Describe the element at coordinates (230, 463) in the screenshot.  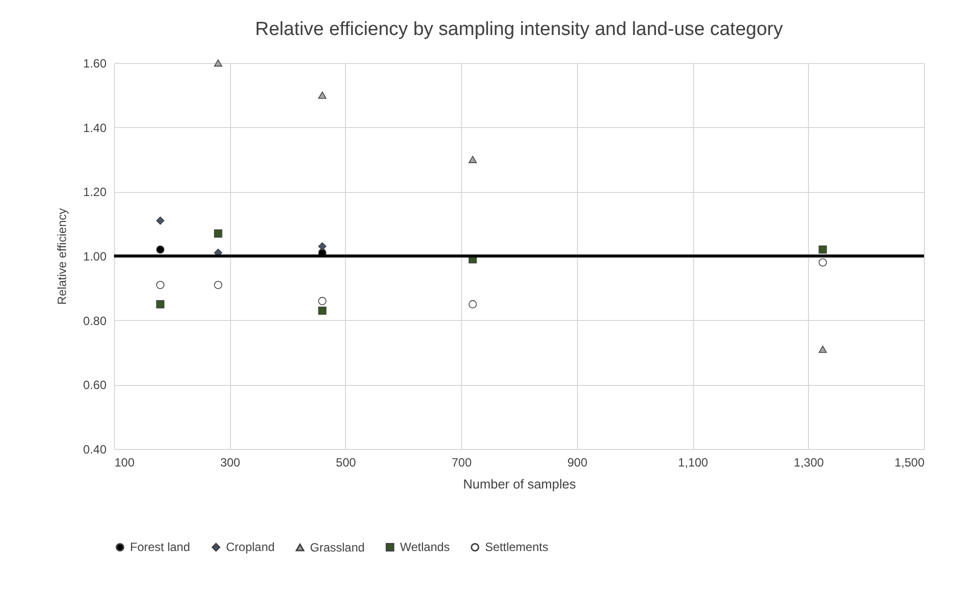
I see `x-tick-label: 300` at that location.